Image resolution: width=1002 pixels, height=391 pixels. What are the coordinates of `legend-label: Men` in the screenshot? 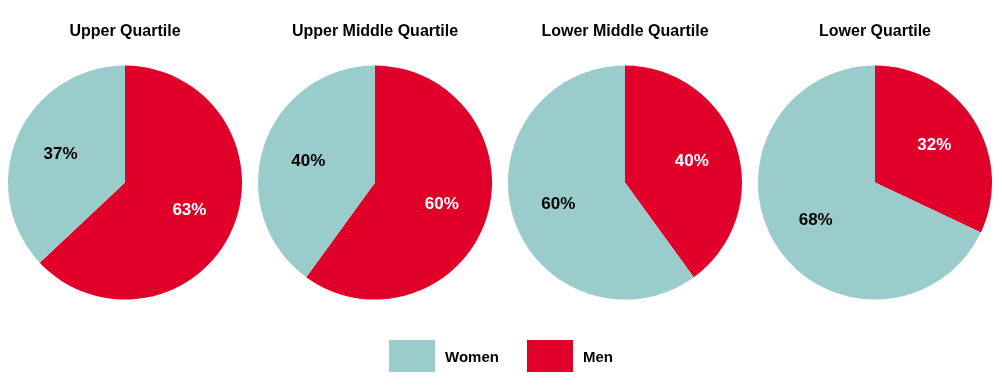 It's located at (597, 356).